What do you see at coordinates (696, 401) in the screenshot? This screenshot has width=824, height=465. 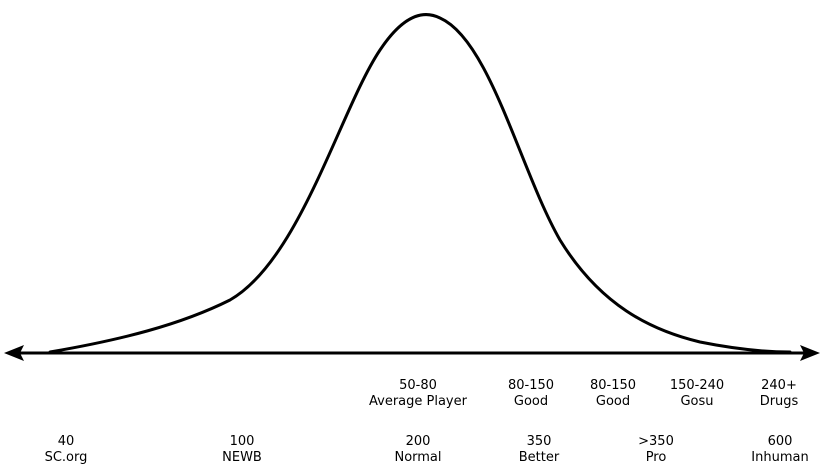 I see `upper-caption: Gosu` at bounding box center [696, 401].